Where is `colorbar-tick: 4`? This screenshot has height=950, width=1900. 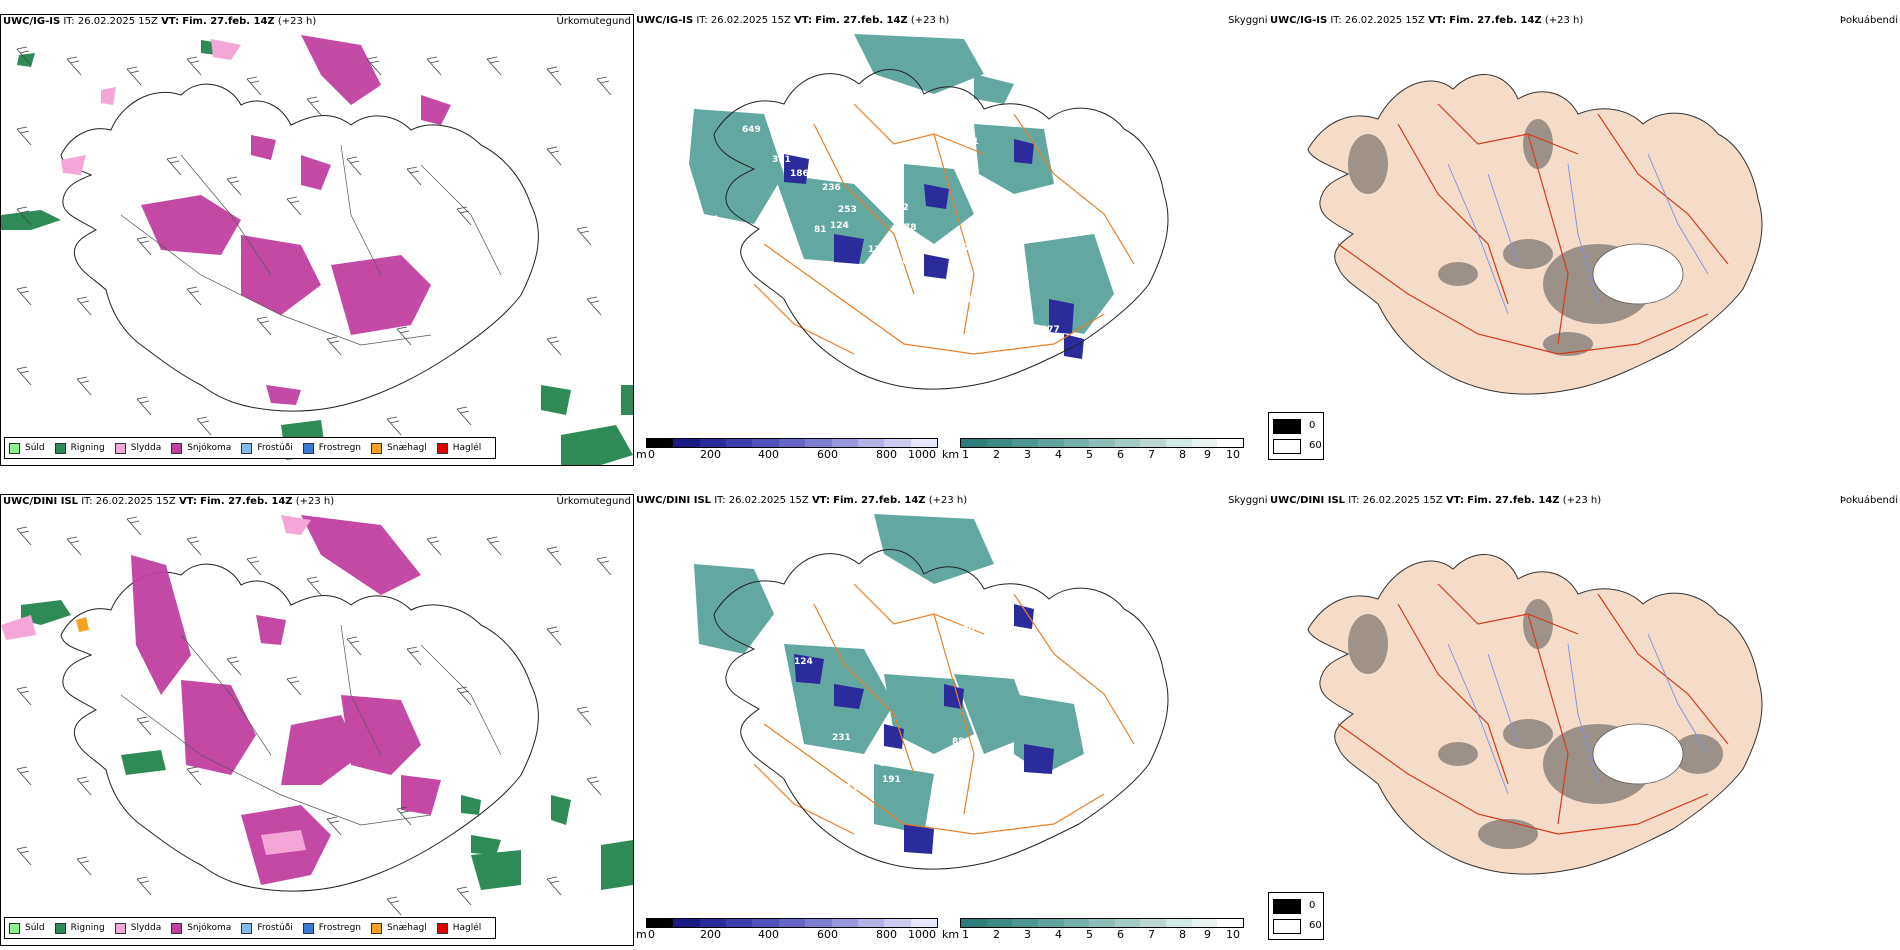 colorbar-tick: 4 is located at coordinates (1058, 454).